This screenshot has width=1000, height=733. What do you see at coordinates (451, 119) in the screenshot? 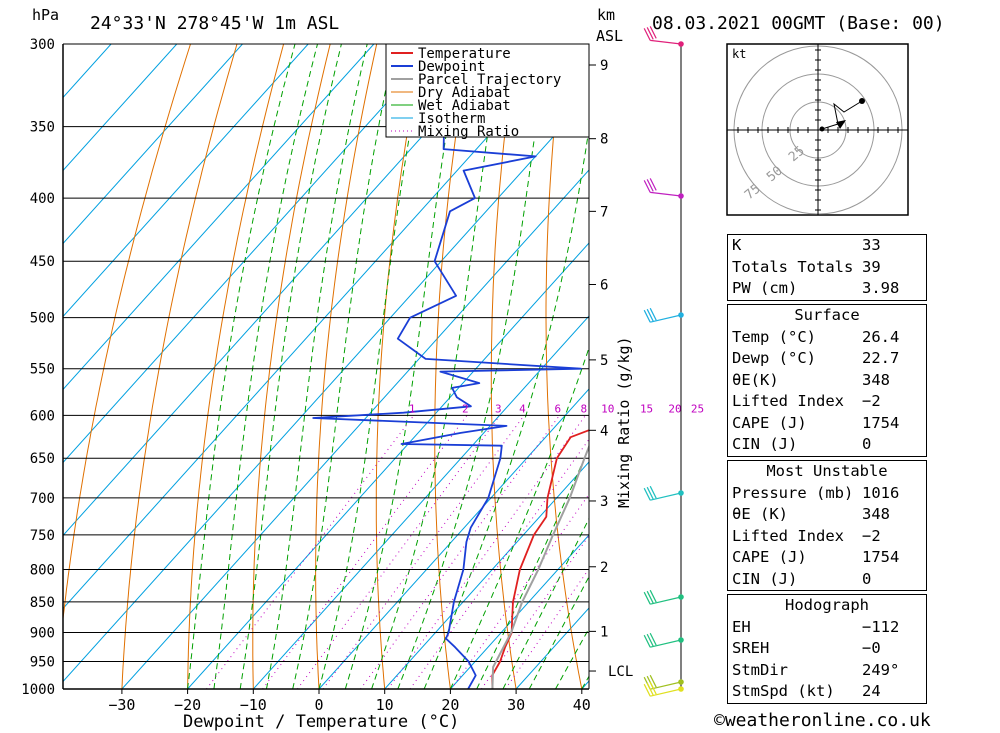
I see `legend-isotherm: Isotherm` at bounding box center [451, 119].